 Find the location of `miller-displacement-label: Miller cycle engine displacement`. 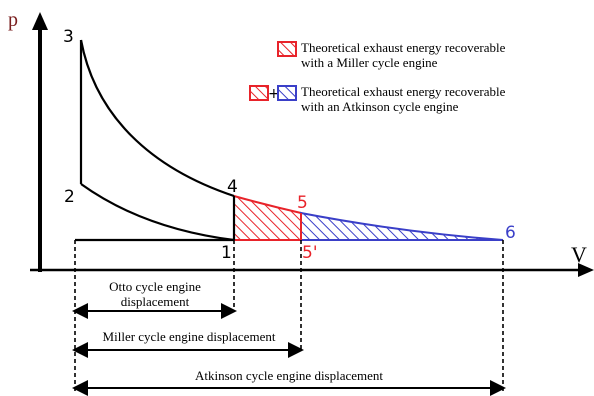

miller-displacement-label: Miller cycle engine displacement is located at coordinates (189, 336).